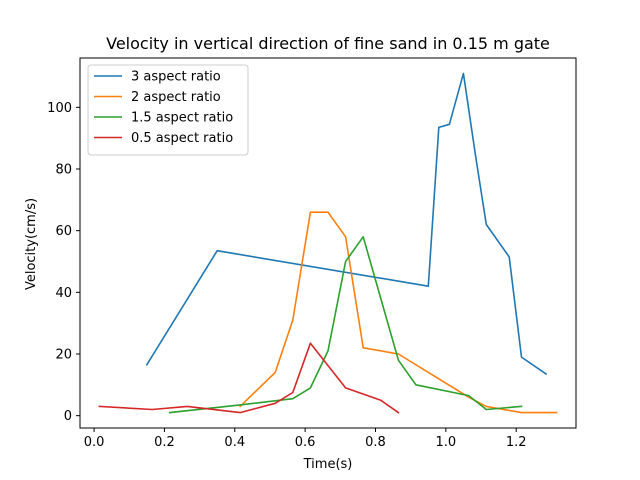  Describe the element at coordinates (63, 170) in the screenshot. I see `y-tick-label: 80` at that location.